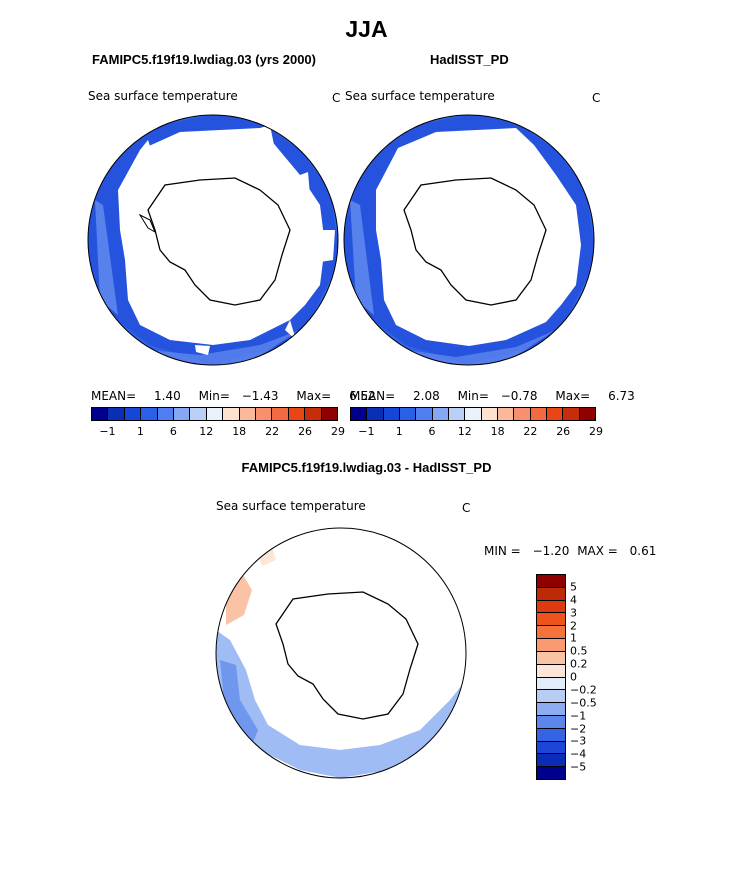  What do you see at coordinates (420, 96) in the screenshot?
I see `obs-variable-label: Sea surface temperature` at bounding box center [420, 96].